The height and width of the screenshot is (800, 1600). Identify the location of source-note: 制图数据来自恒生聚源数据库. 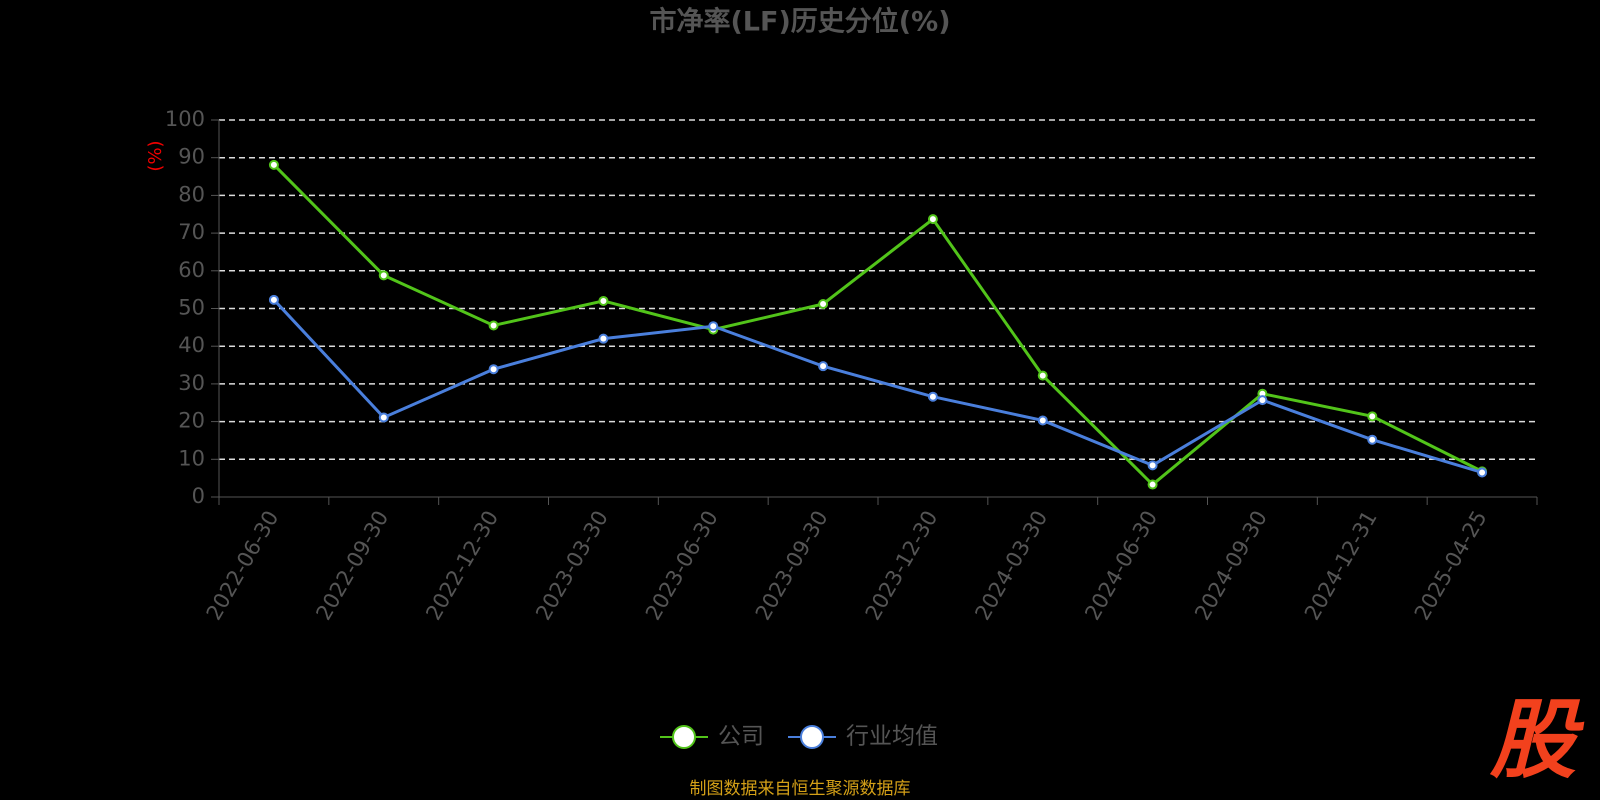
(800, 789).